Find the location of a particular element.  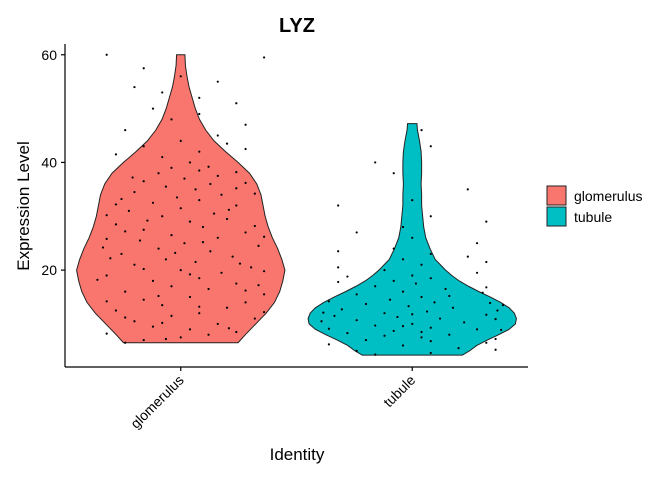

x-axis-ticks: glomerulus tubule is located at coordinates (273, 399).